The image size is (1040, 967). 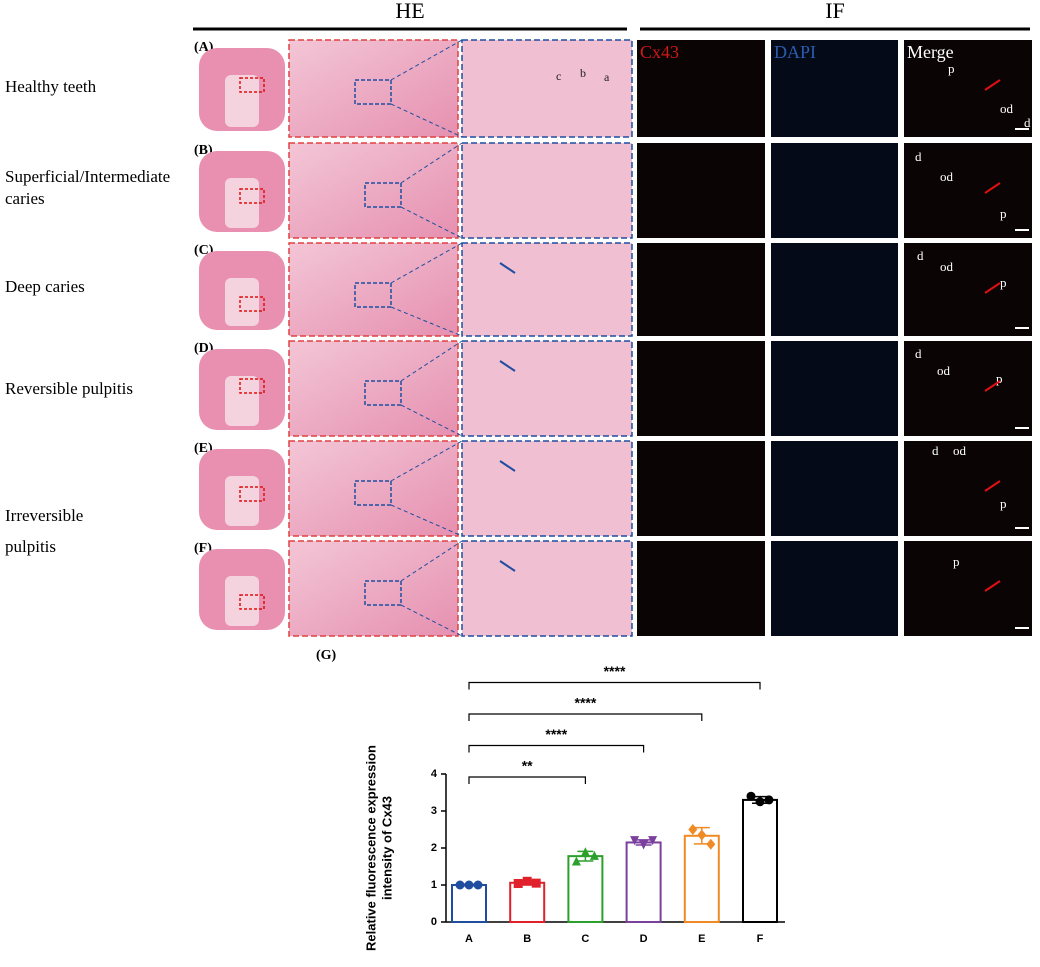 I want to click on panel-label: (G), so click(x=326, y=655).